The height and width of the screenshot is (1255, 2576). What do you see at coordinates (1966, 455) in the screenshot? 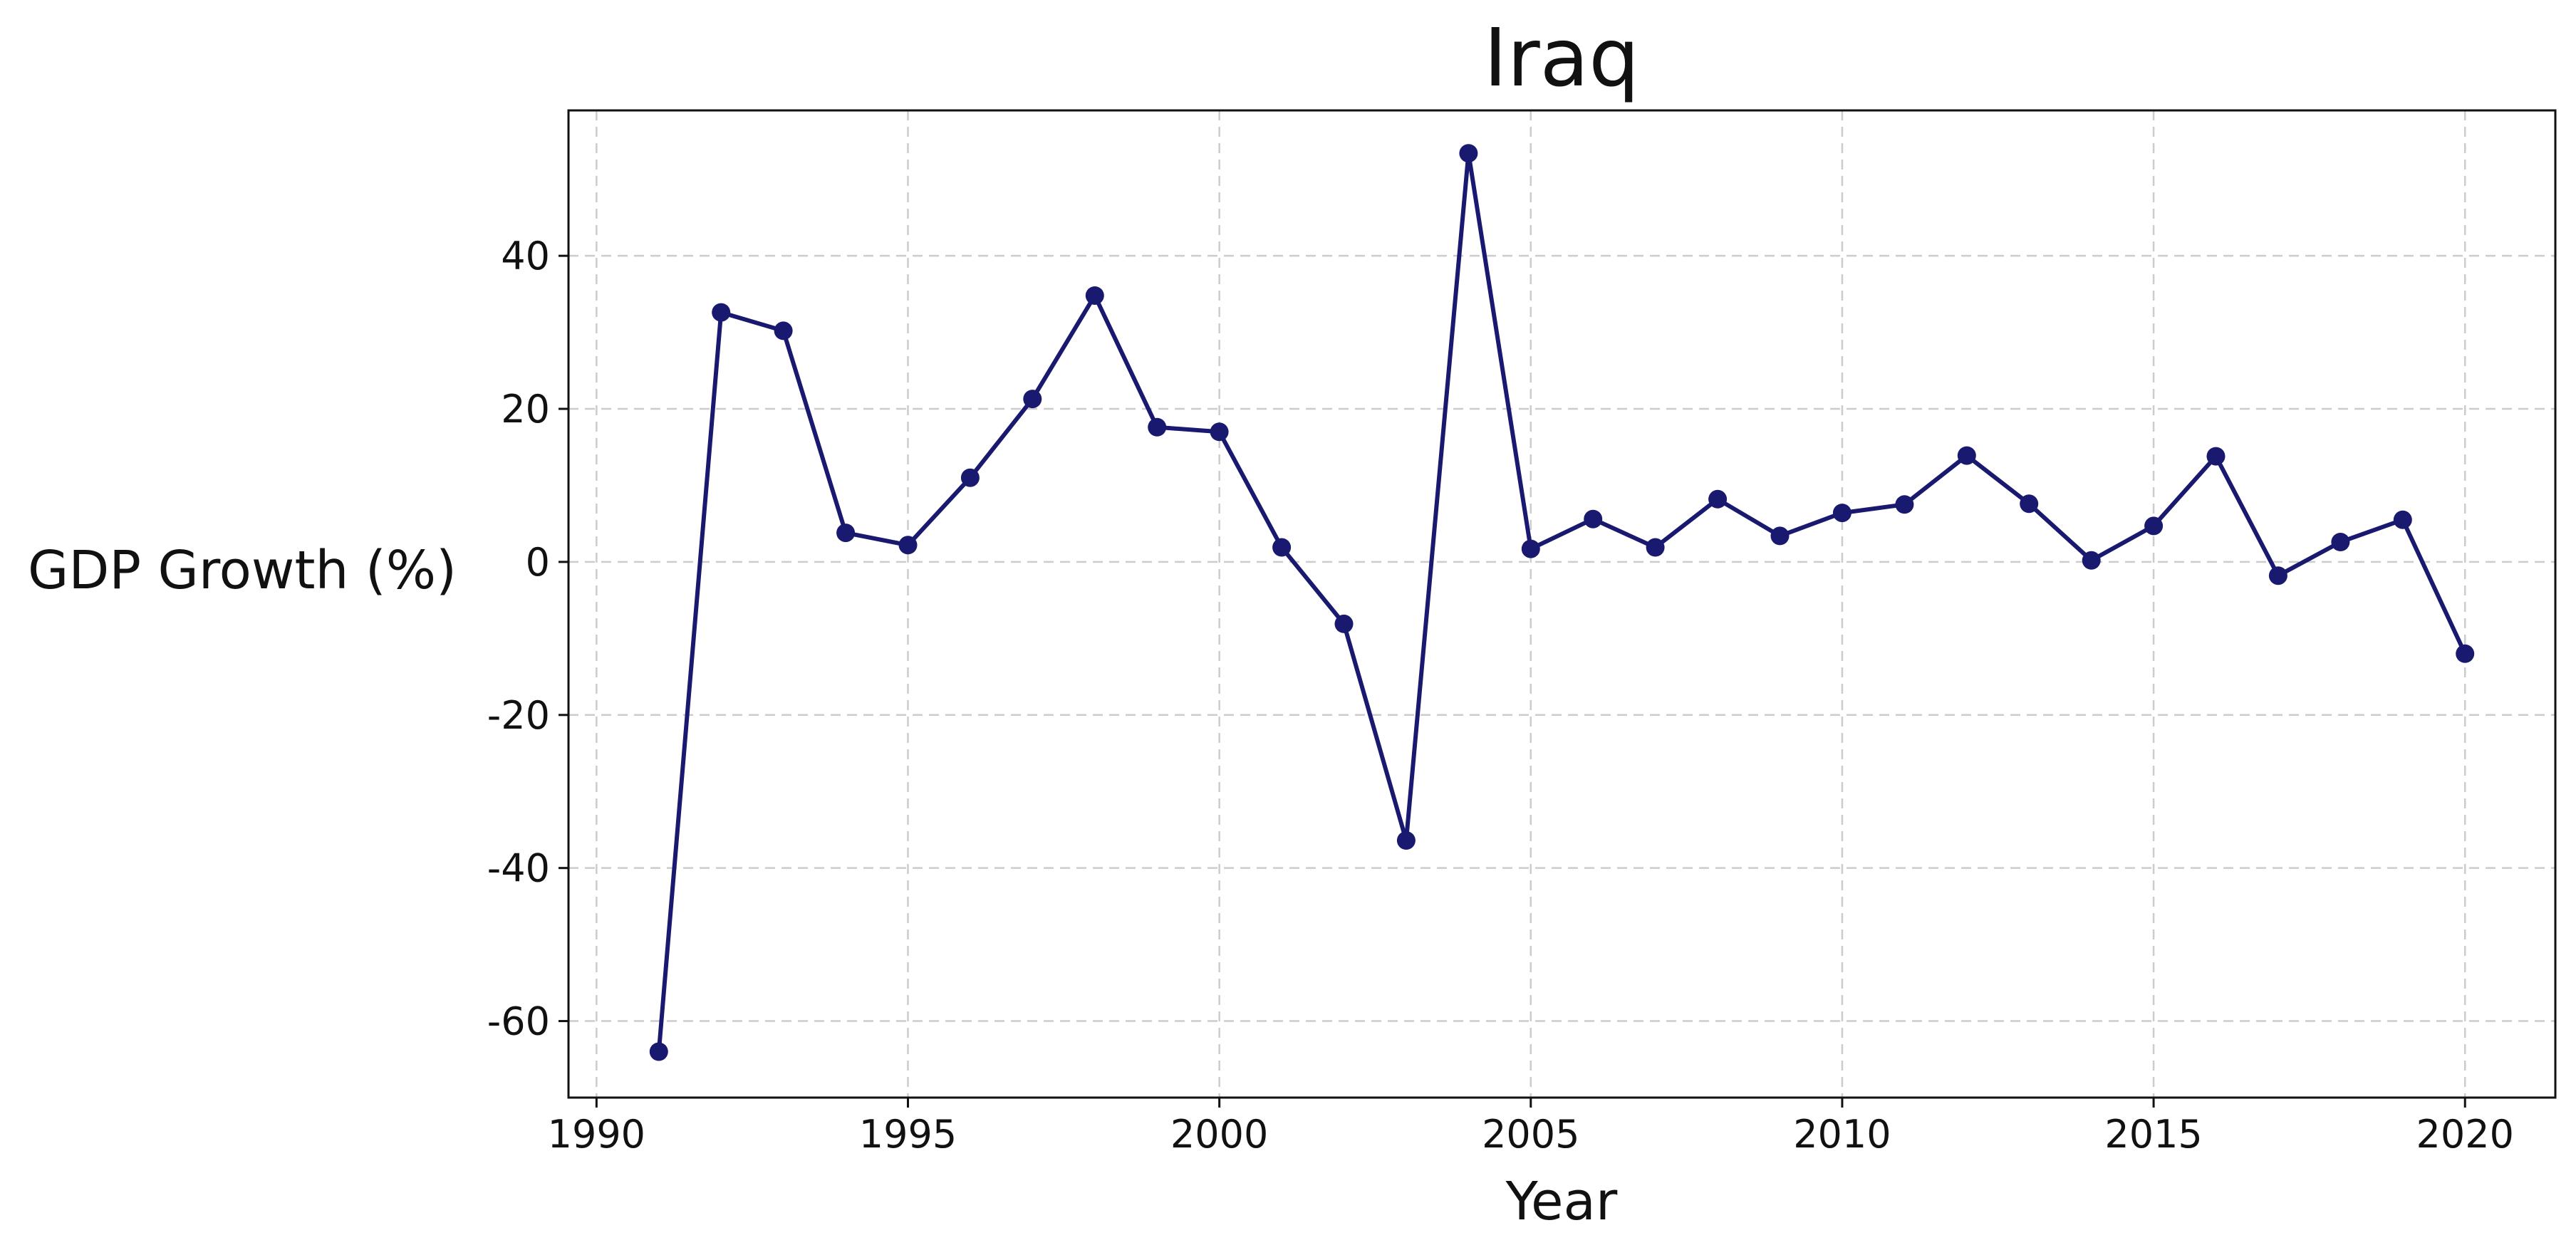
I see `data-point-2012` at bounding box center [1966, 455].